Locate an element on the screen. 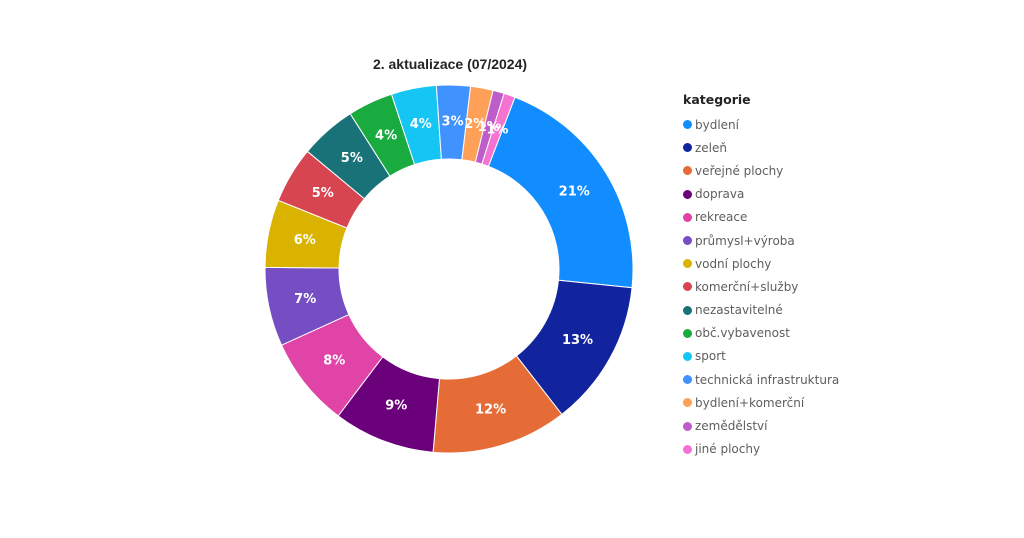 The width and height of the screenshot is (1024, 538). slice-data-label: 2% is located at coordinates (475, 124).